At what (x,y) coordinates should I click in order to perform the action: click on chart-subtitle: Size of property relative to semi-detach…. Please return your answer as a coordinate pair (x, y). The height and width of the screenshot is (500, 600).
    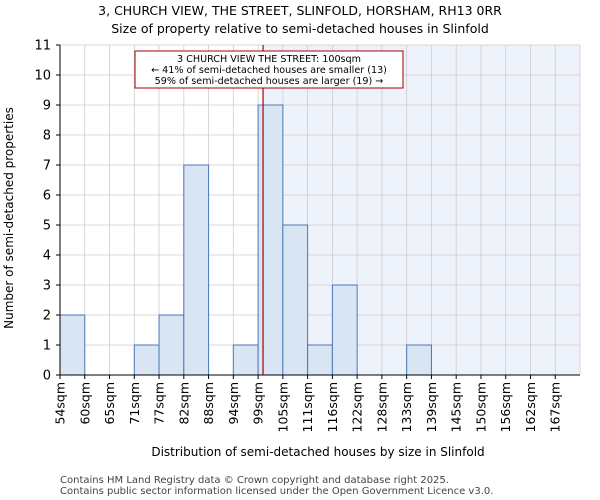
    Looking at the image, I should click on (300, 28).